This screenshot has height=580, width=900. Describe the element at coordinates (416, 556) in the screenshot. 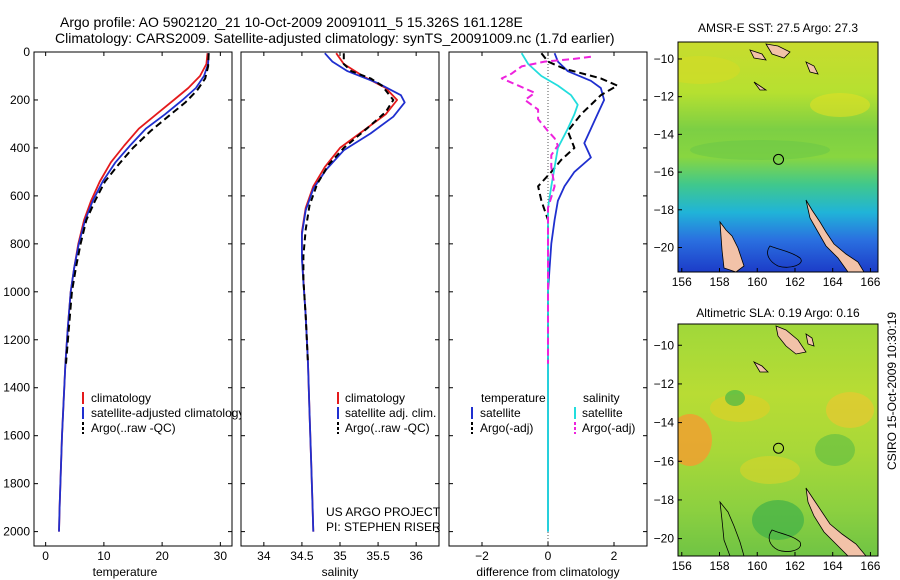

I see `x-tick-label: 36` at that location.